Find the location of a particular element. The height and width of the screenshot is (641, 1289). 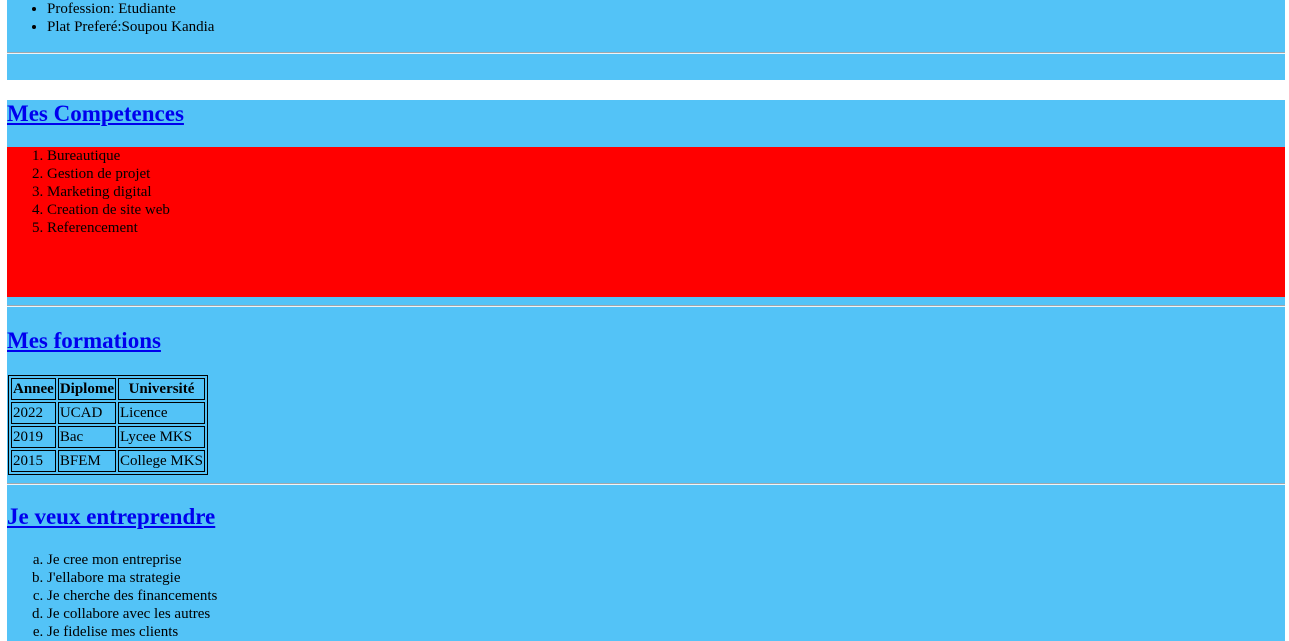

competence-item: Bureautique is located at coordinates (666, 156).